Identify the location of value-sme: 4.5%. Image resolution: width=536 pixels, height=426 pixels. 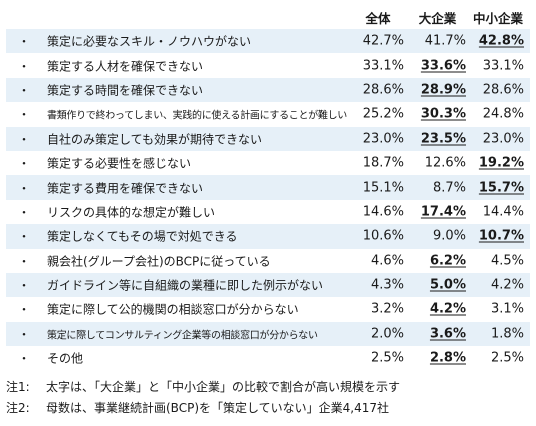
(507, 261).